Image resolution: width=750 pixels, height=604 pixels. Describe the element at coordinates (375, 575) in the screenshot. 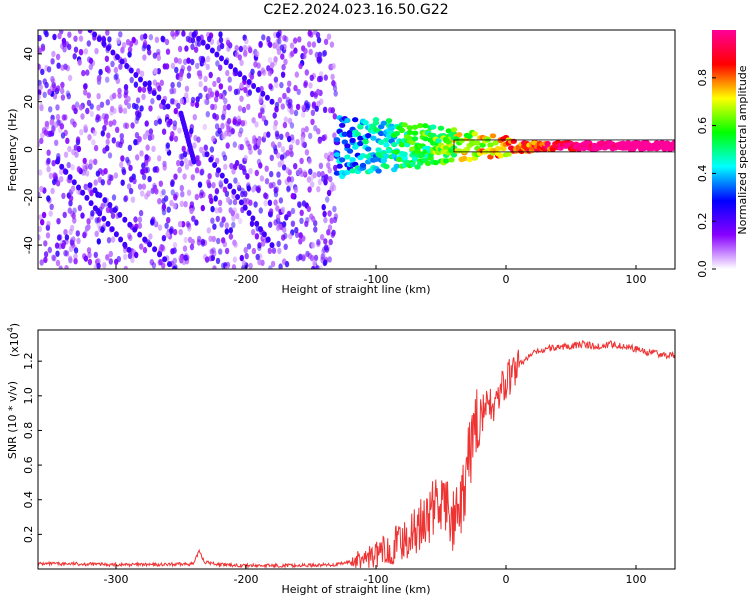

I see `snr-x-ticks: -300 -200 -100 0 100` at that location.